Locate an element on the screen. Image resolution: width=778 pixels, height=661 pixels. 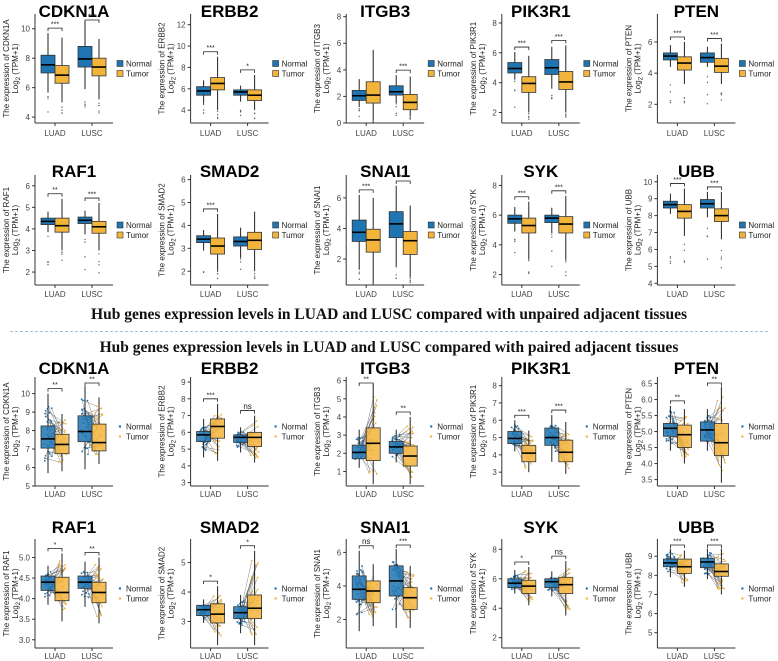
paired-line is located at coordinates (247, 581).